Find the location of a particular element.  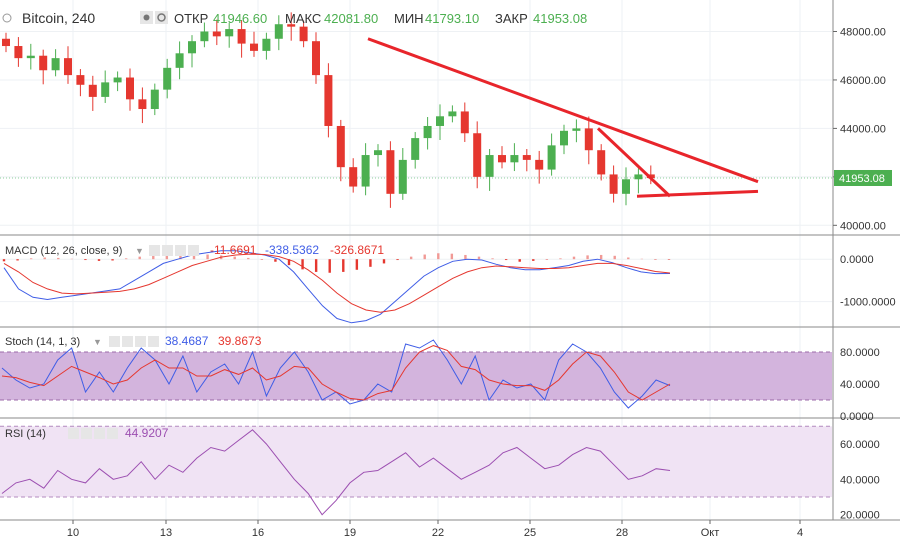

x-tick-label: 19 is located at coordinates (350, 533).